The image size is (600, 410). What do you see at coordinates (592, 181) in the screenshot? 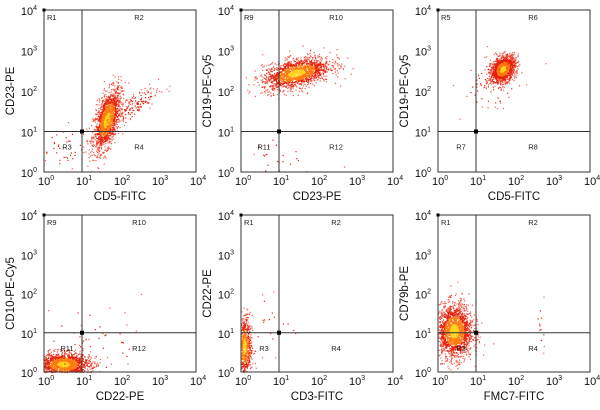
I see `x-tick-label: 10⁴` at bounding box center [592, 181].